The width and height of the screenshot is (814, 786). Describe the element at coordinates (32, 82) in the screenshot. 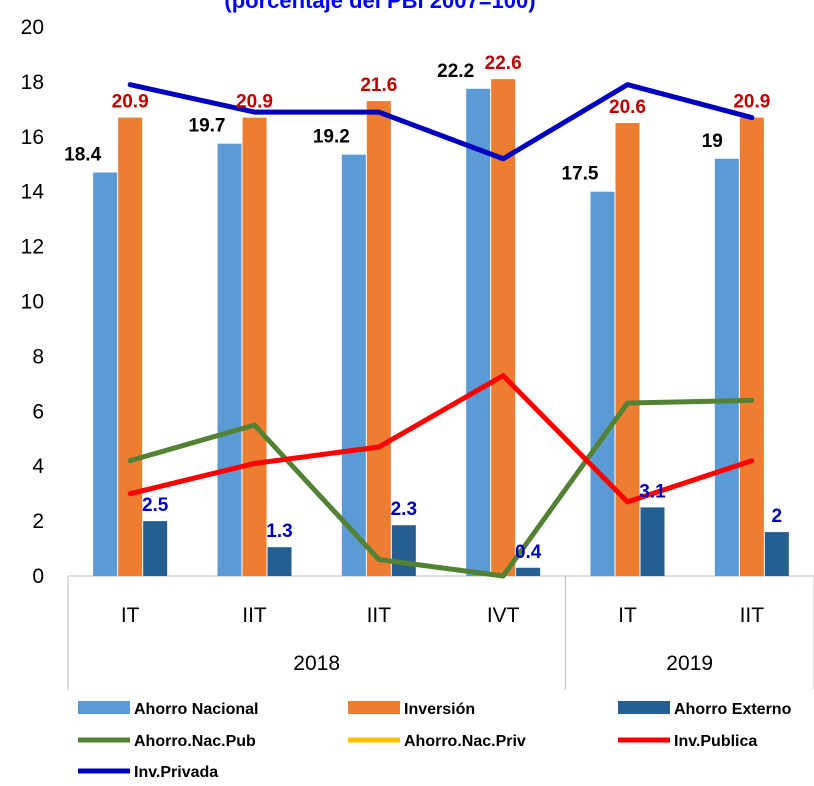

I see `y-tick-label: 18` at that location.